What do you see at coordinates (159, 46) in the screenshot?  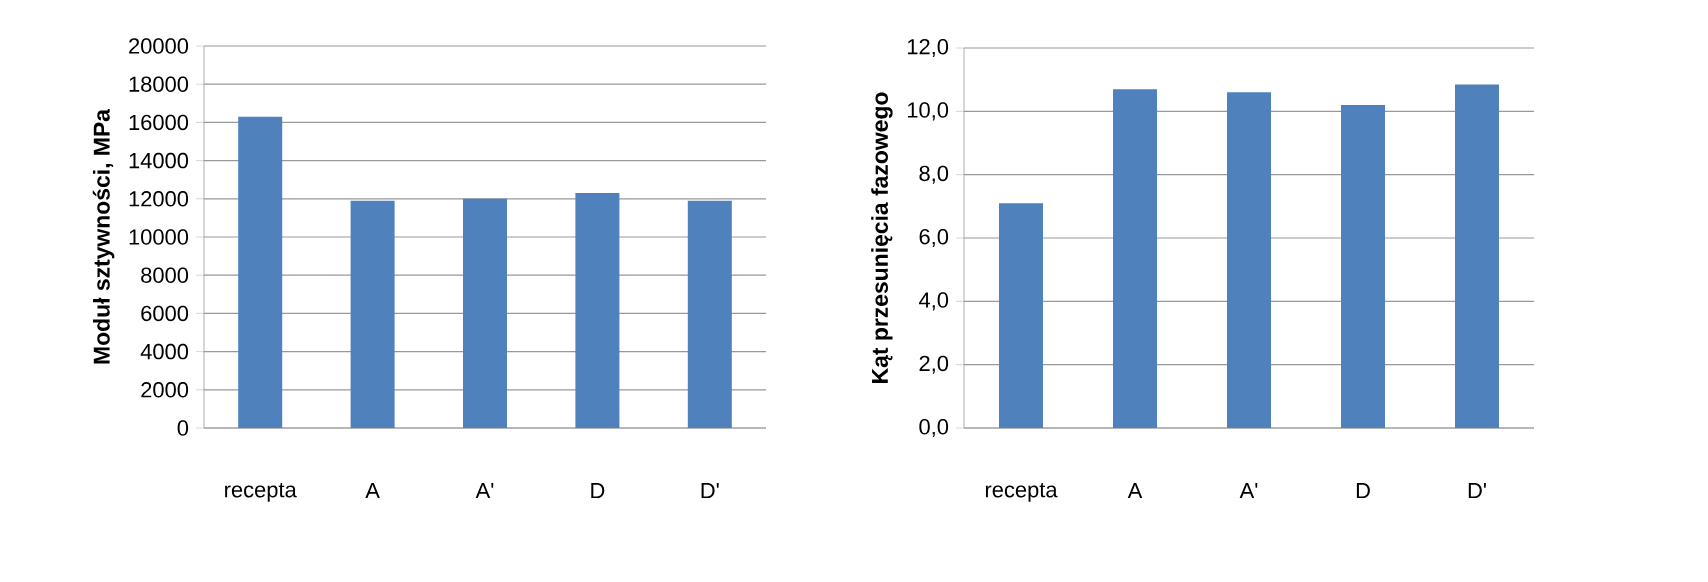 I see `y-tick-label: 20000` at bounding box center [159, 46].